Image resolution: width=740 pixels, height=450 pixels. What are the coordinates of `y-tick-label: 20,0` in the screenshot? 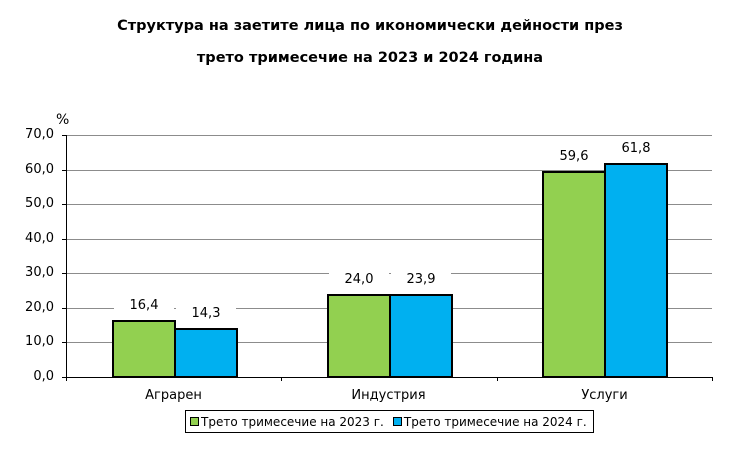 It's located at (39, 307).